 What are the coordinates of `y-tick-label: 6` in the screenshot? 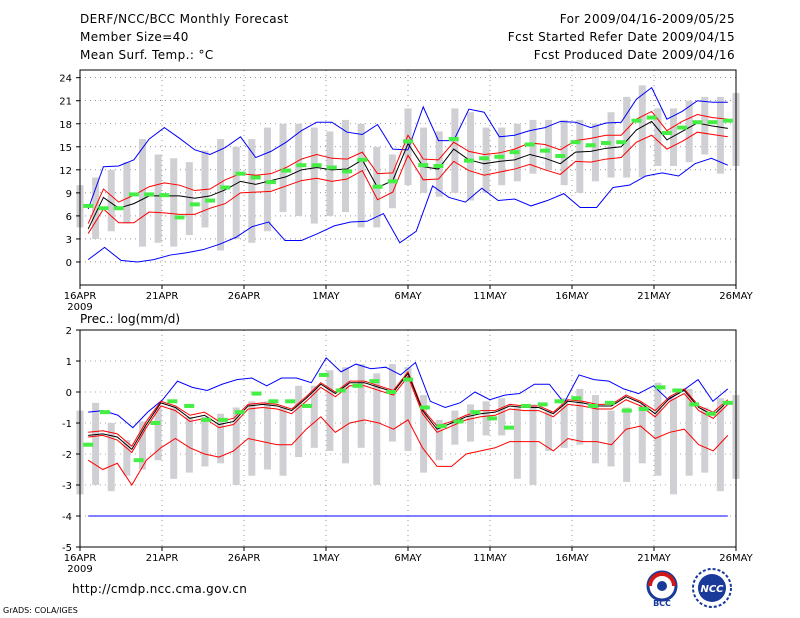 It's located at (69, 217).